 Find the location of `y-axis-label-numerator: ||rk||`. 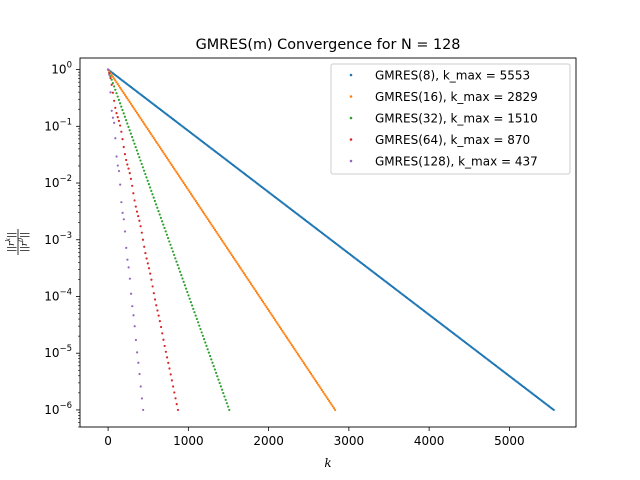

y-axis-label-numerator: ||rk|| is located at coordinates (11, 242).